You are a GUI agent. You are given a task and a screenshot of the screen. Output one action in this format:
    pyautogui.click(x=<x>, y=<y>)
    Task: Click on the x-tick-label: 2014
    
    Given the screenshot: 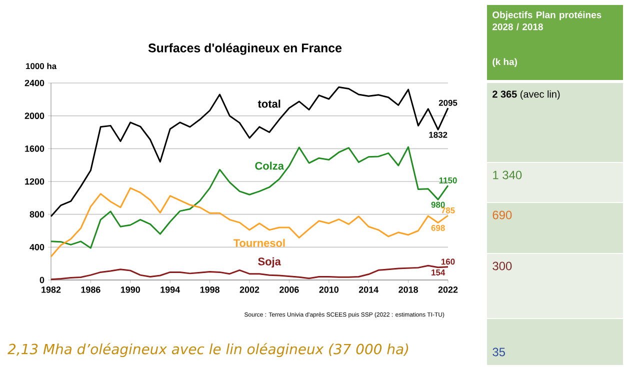 What is the action you would take?
    pyautogui.click(x=368, y=289)
    